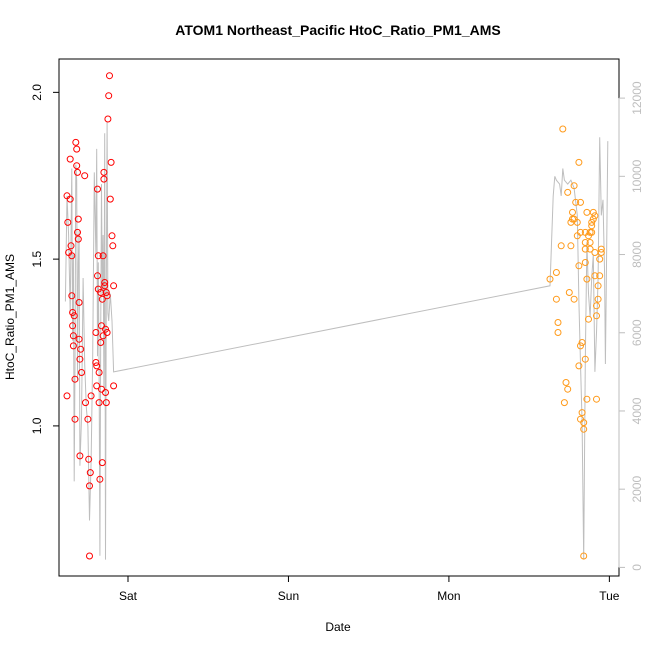 The image size is (650, 650). What do you see at coordinates (631, 326) in the screenshot?
I see `y-axis-right: 0 2000 4000 6000 8000 10000 12000` at bounding box center [631, 326].